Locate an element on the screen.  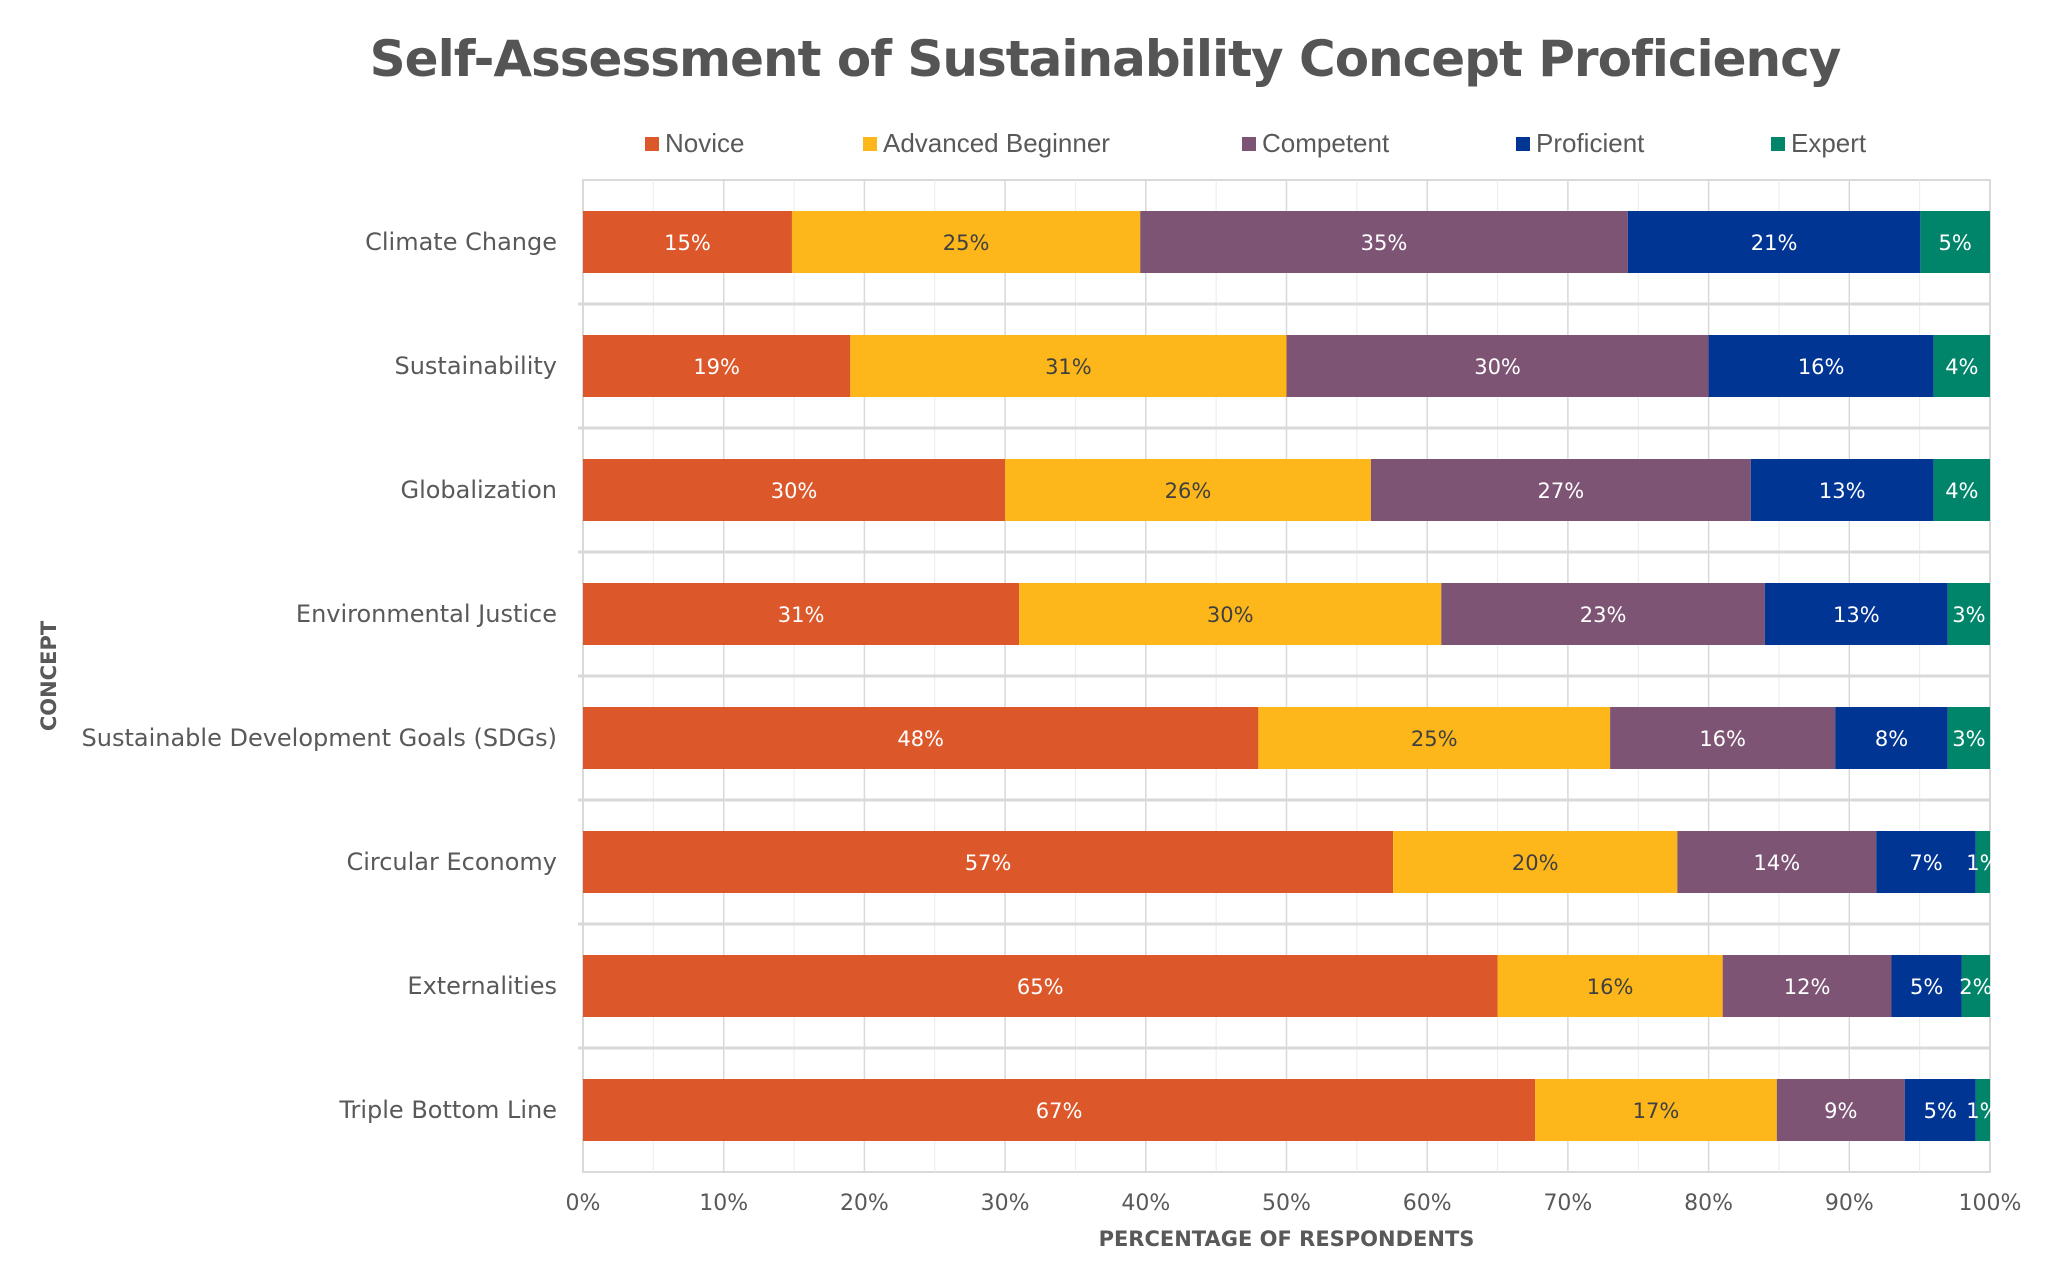
bar-group: 19% 31% 30% 16% 4% is located at coordinates (1286, 366).